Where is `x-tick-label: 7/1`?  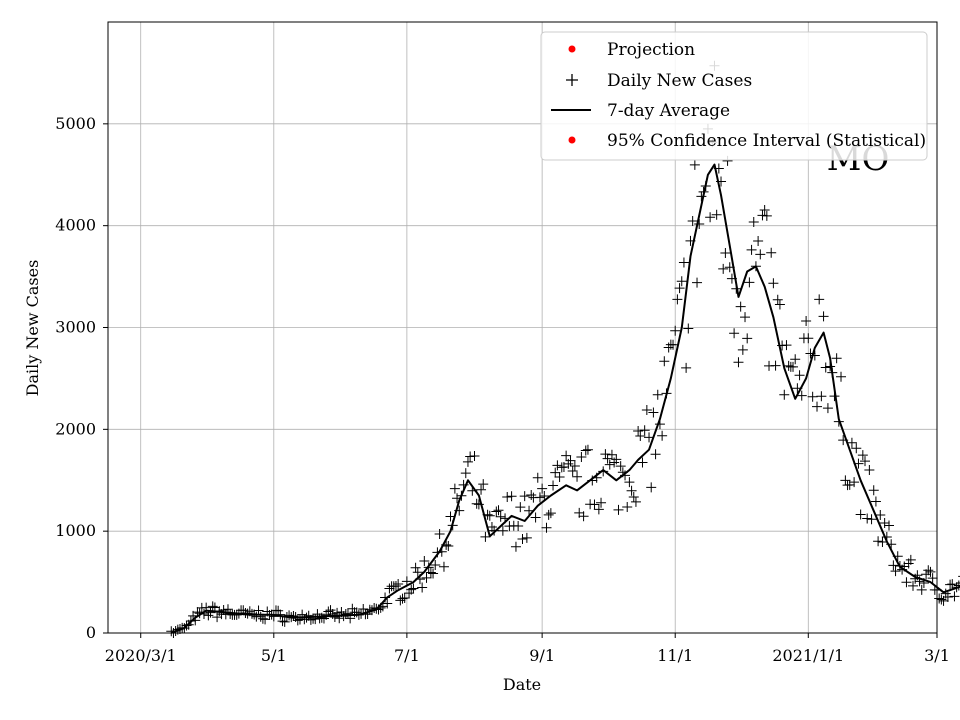
x-tick-label: 7/1 is located at coordinates (407, 655).